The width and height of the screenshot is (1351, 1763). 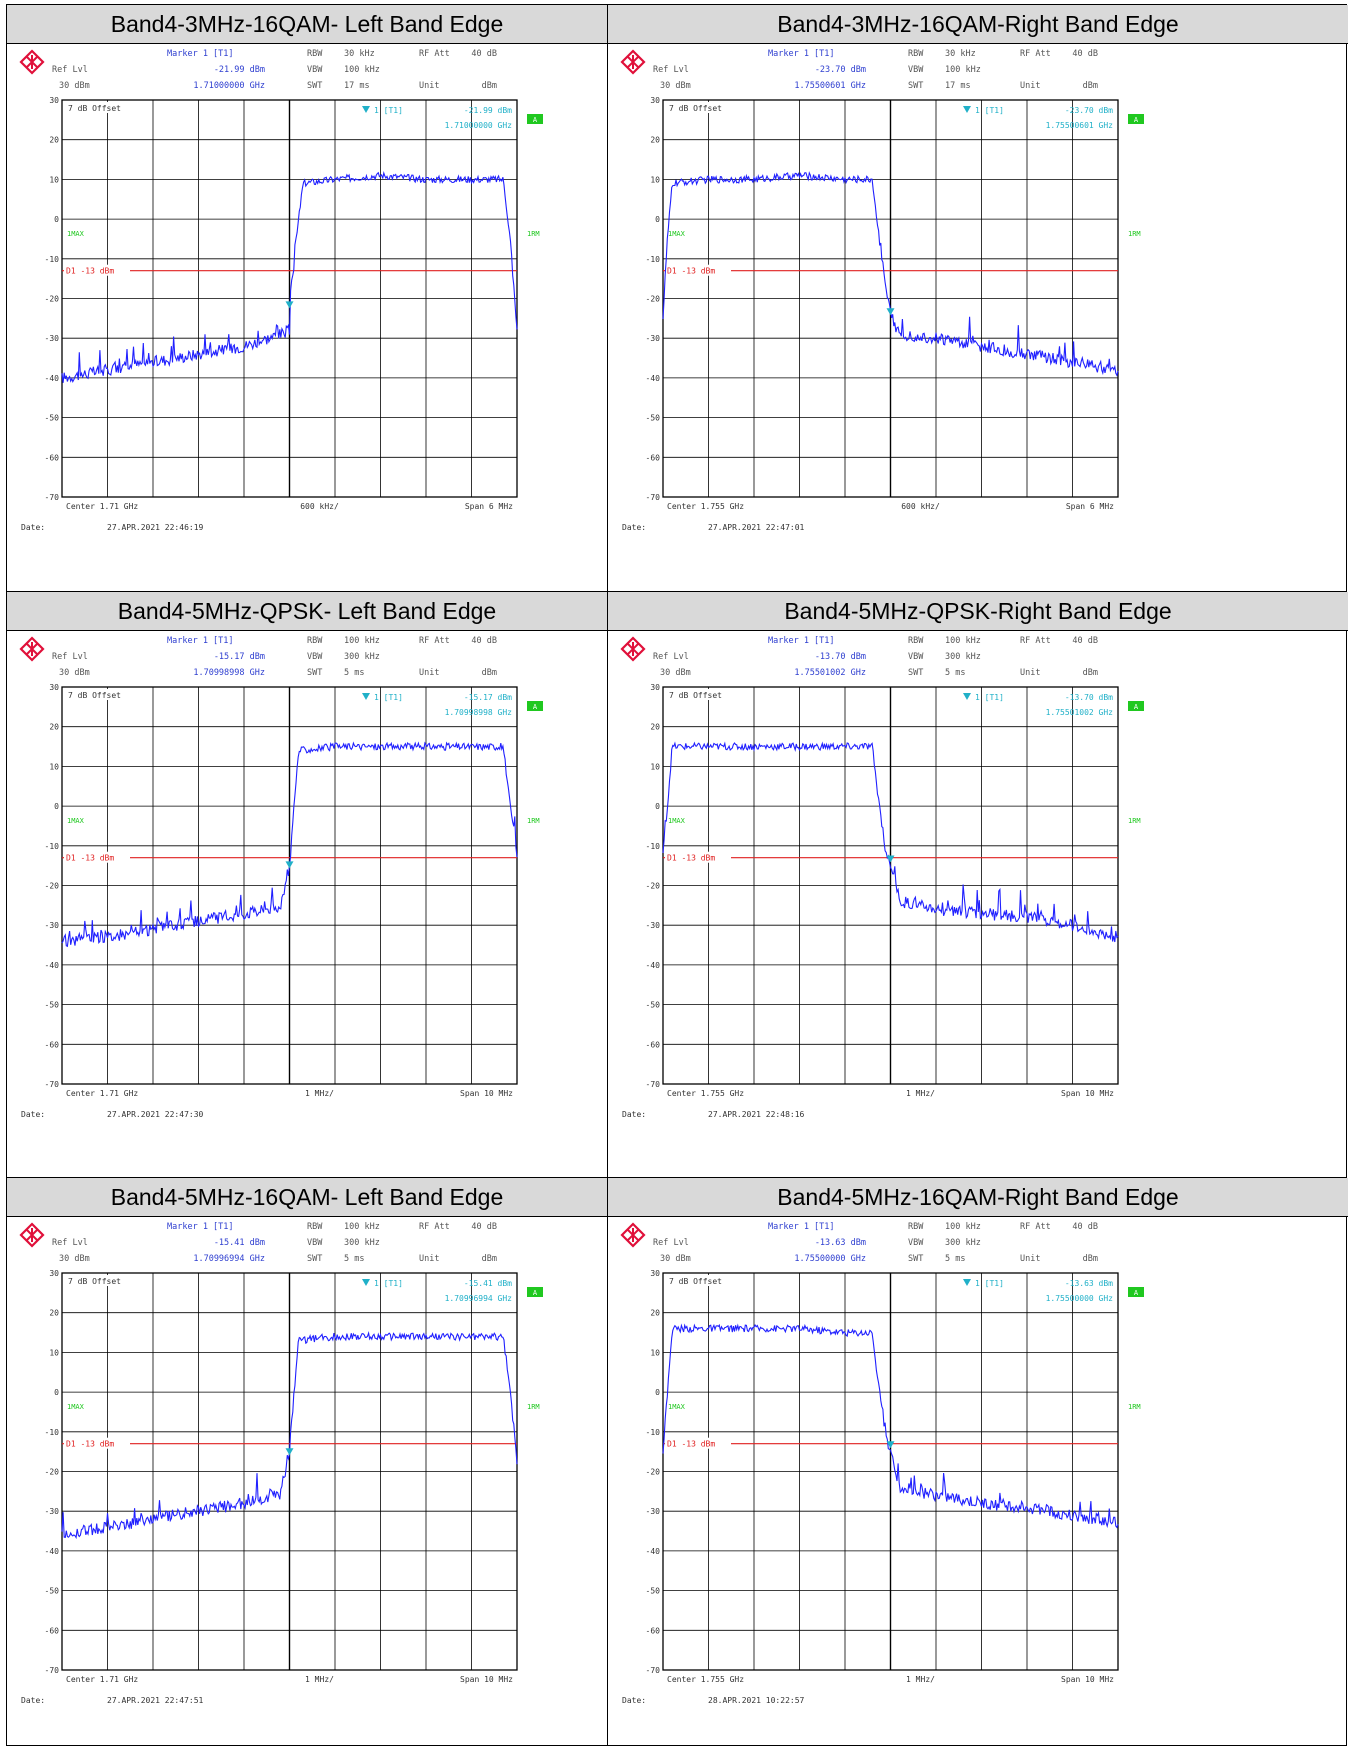 I want to click on vbw-value: 300 kHz, so click(x=362, y=1243).